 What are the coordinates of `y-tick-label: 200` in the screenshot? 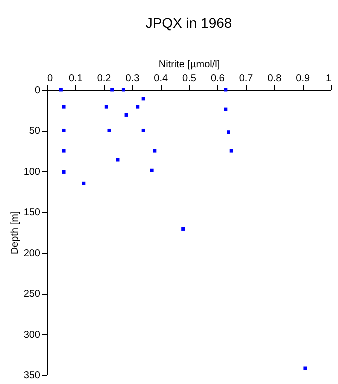 It's located at (32, 254).